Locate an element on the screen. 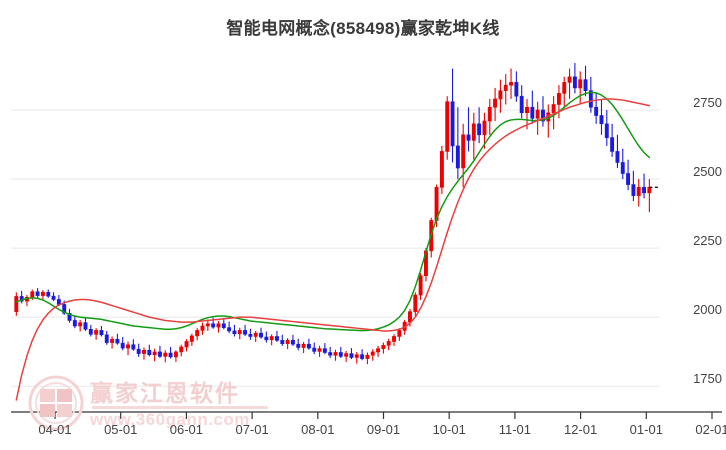 Image resolution: width=726 pixels, height=450 pixels. x-axis-tick-label: 02-01 is located at coordinates (710, 429).